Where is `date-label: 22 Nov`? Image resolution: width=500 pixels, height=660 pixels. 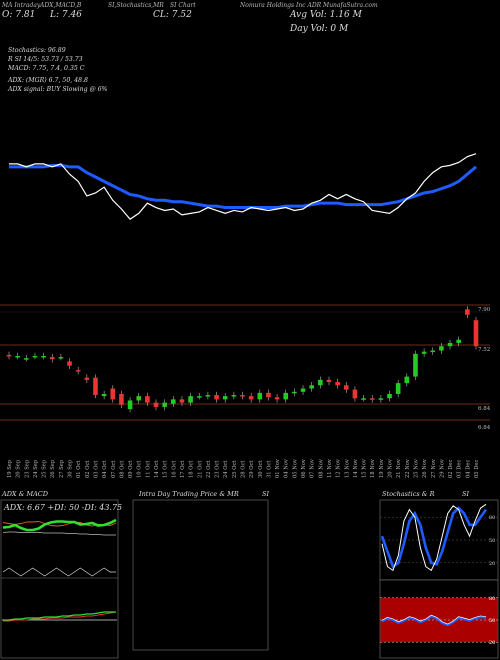 date-label: 22 Nov is located at coordinates (408, 468).